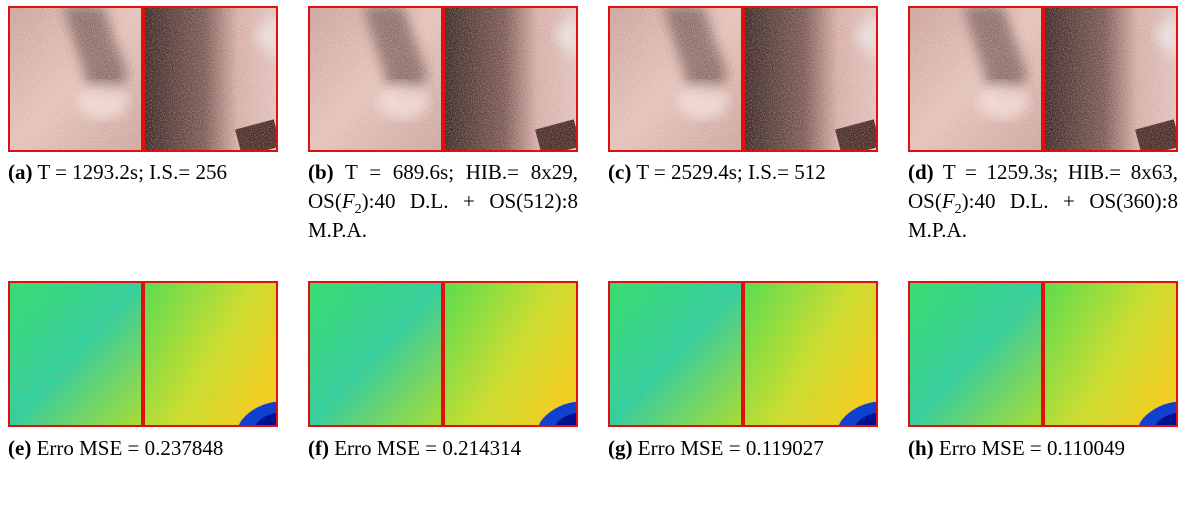  Describe the element at coordinates (443, 215) in the screenshot. I see `caption-text: ):40 D.L. + OS(512):8 M.P.A.` at that location.